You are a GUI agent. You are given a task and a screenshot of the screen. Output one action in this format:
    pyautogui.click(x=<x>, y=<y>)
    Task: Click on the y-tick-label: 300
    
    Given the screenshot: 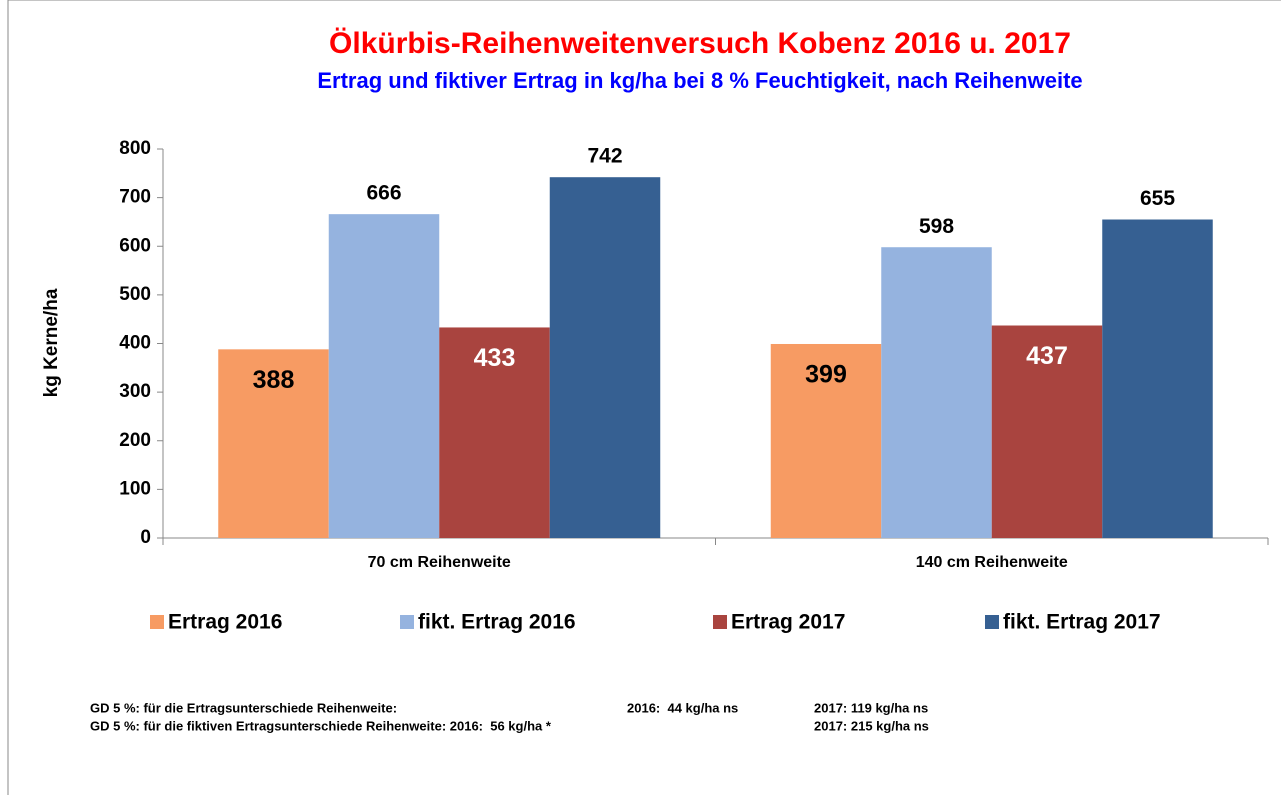 What is the action you would take?
    pyautogui.click(x=135, y=391)
    